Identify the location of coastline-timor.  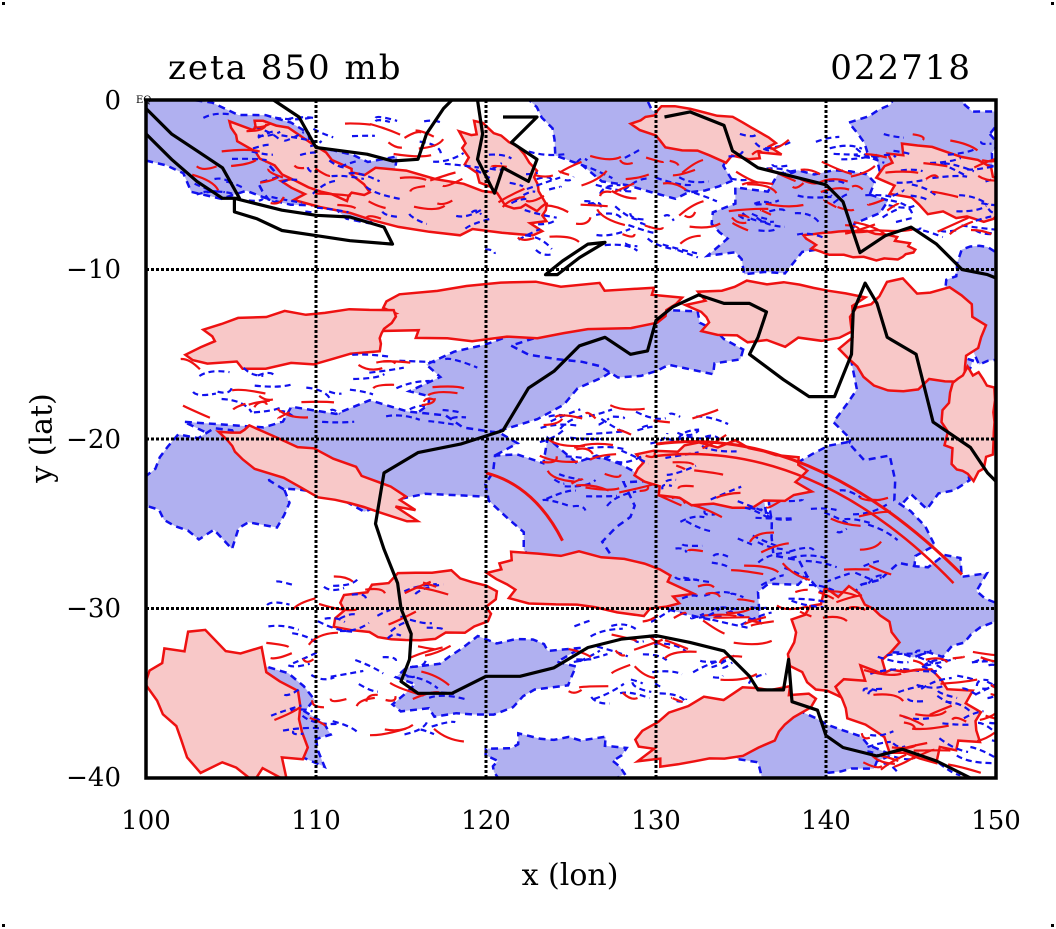
(575, 258).